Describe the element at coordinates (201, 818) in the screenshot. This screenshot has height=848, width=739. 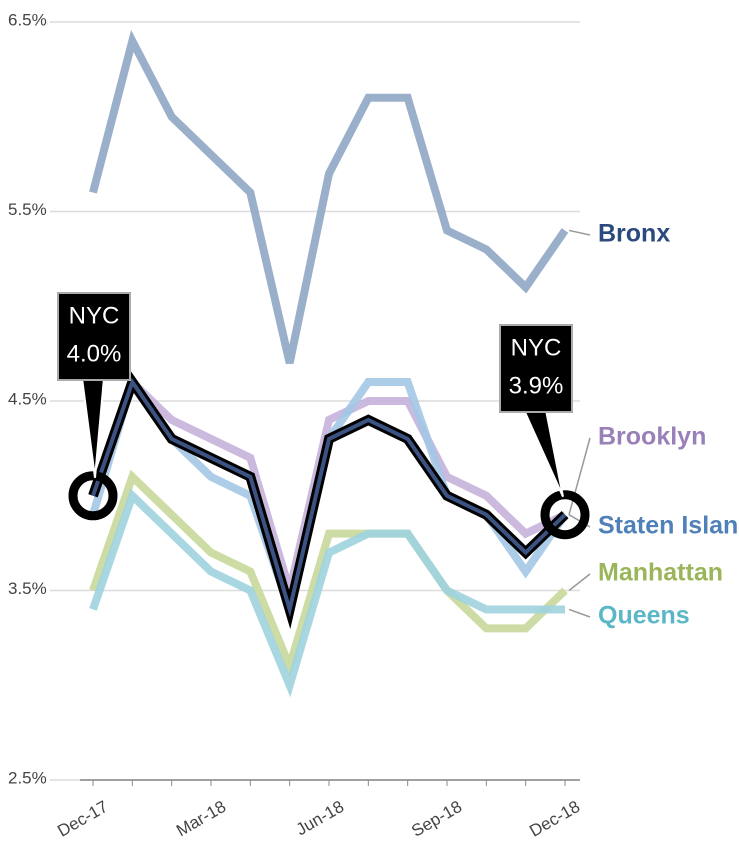
I see `x-tick-label: Mar-18` at that location.